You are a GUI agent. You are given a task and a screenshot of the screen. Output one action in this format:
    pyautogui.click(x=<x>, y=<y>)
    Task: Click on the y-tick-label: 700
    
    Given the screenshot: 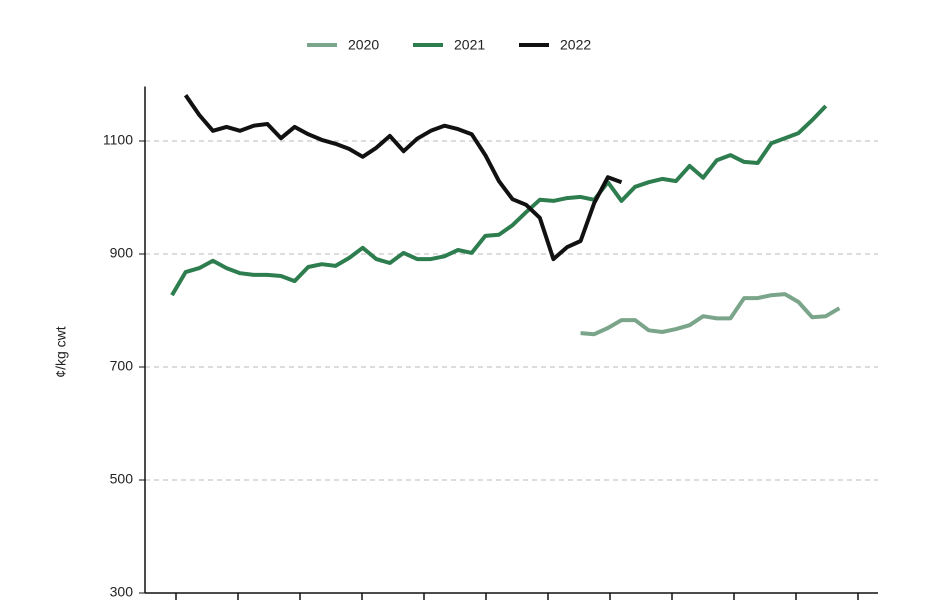 What is the action you would take?
    pyautogui.click(x=122, y=366)
    